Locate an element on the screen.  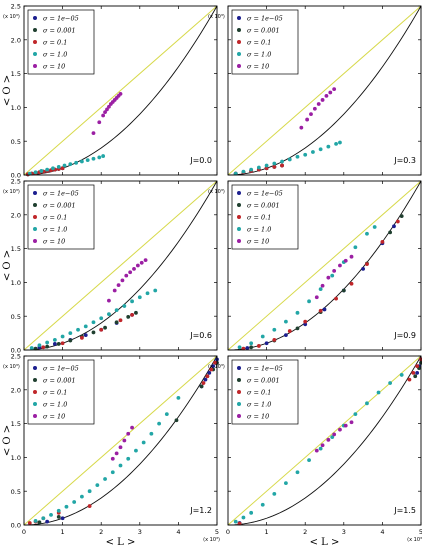
legend: σ = 1e−05 σ = 0.001 σ = 0.1 σ = 1.0 σ = 10 is located at coordinates (61, 217).